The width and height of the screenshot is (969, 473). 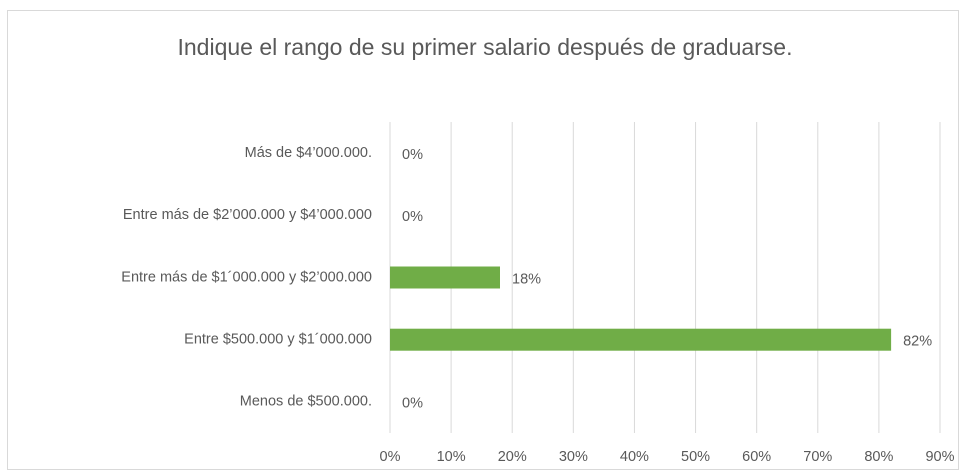 I want to click on x-tick-label: 80%, so click(x=878, y=457).